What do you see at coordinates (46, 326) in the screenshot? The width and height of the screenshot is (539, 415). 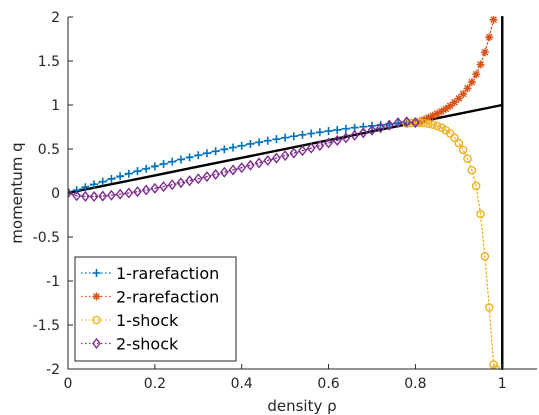 I see `y-tick-label: -1.5` at bounding box center [46, 326].